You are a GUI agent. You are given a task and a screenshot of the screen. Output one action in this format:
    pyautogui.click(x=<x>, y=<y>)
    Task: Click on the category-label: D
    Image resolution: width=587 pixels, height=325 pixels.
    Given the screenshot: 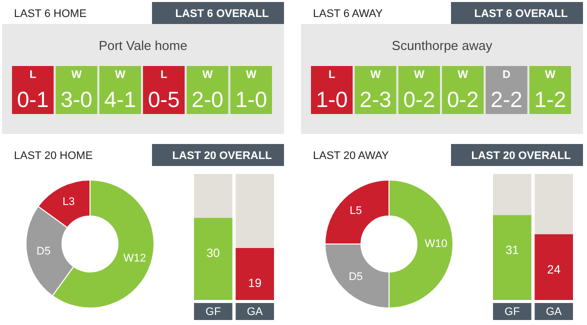 What is the action you would take?
    pyautogui.click(x=506, y=75)
    